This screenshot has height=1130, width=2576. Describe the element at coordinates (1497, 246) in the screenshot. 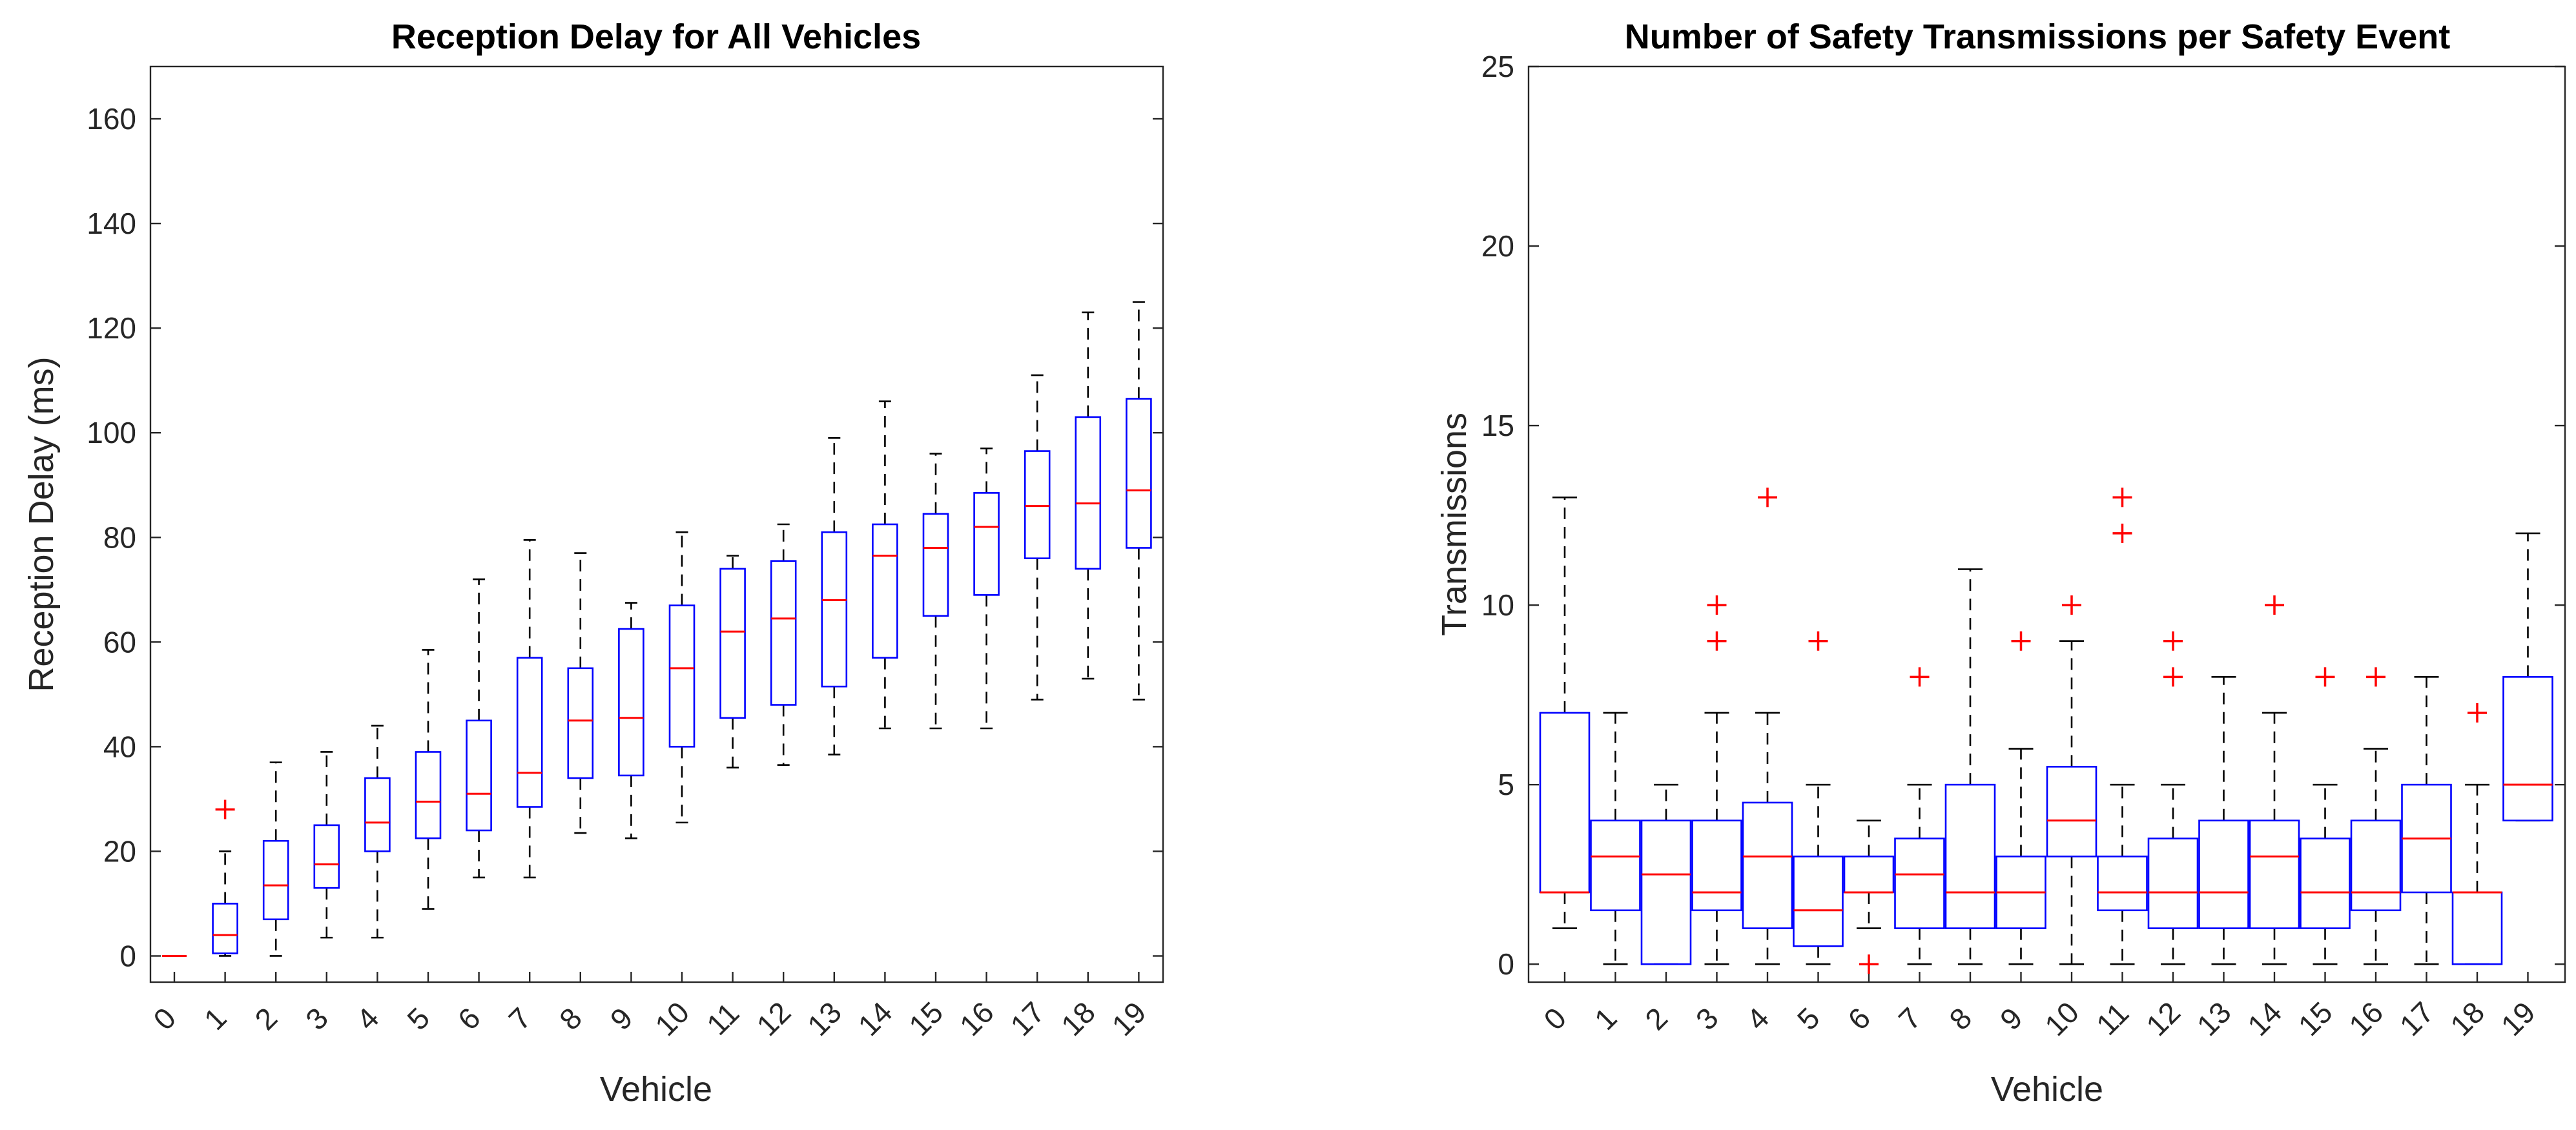

I see `y-tick-label: 20` at that location.